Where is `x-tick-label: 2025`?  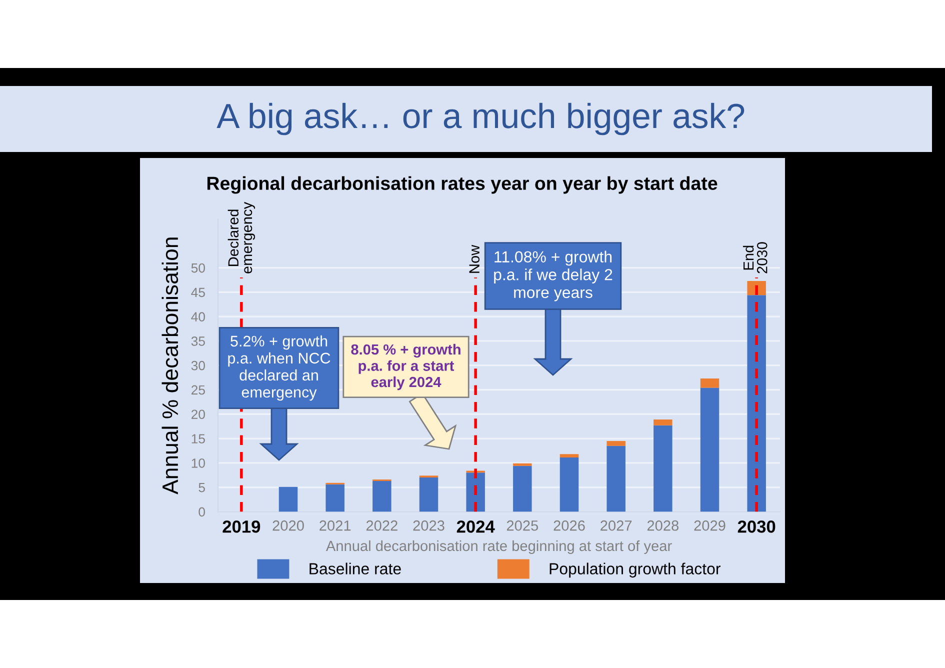
x-tick-label: 2025 is located at coordinates (522, 525).